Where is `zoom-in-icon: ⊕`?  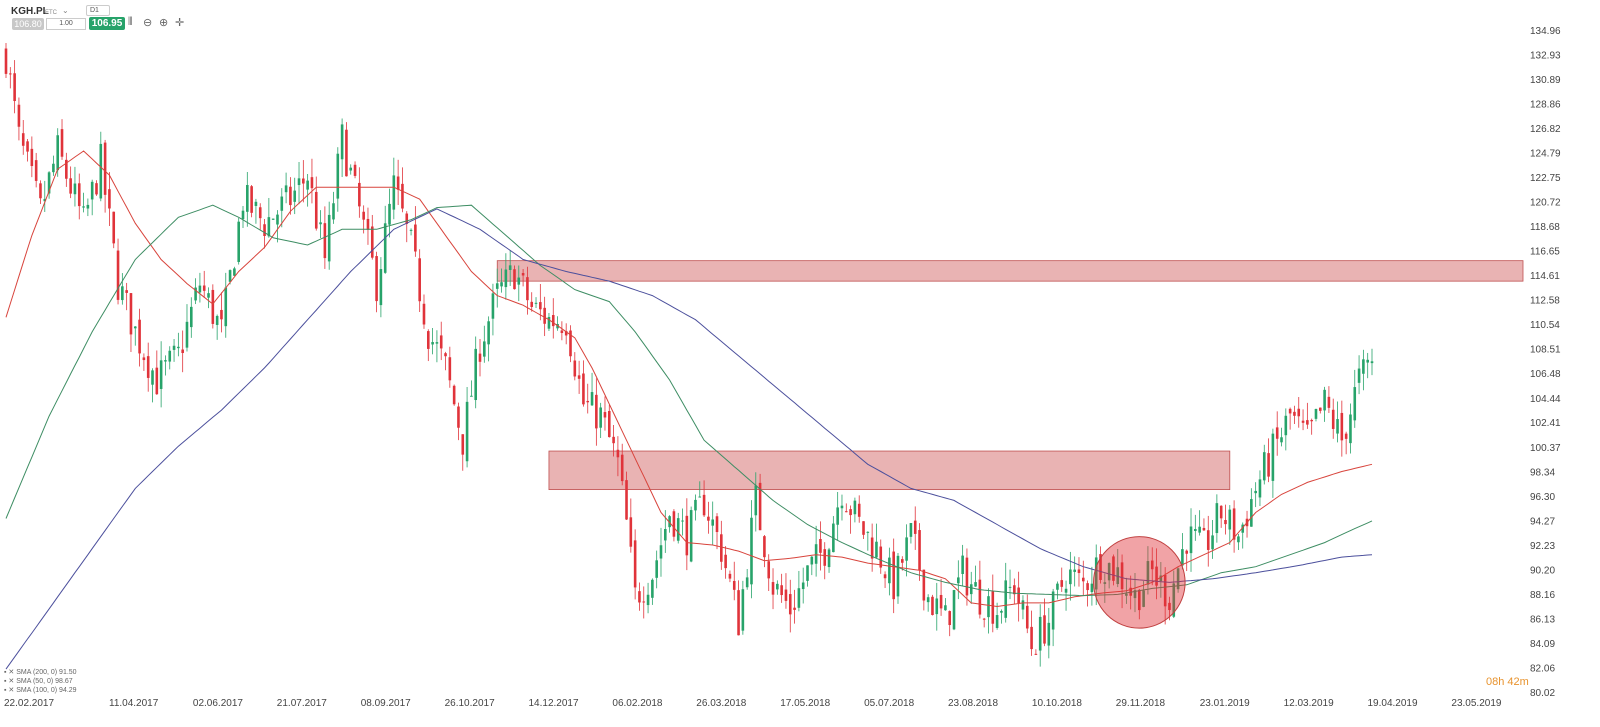 zoom-in-icon: ⊕ is located at coordinates (164, 23).